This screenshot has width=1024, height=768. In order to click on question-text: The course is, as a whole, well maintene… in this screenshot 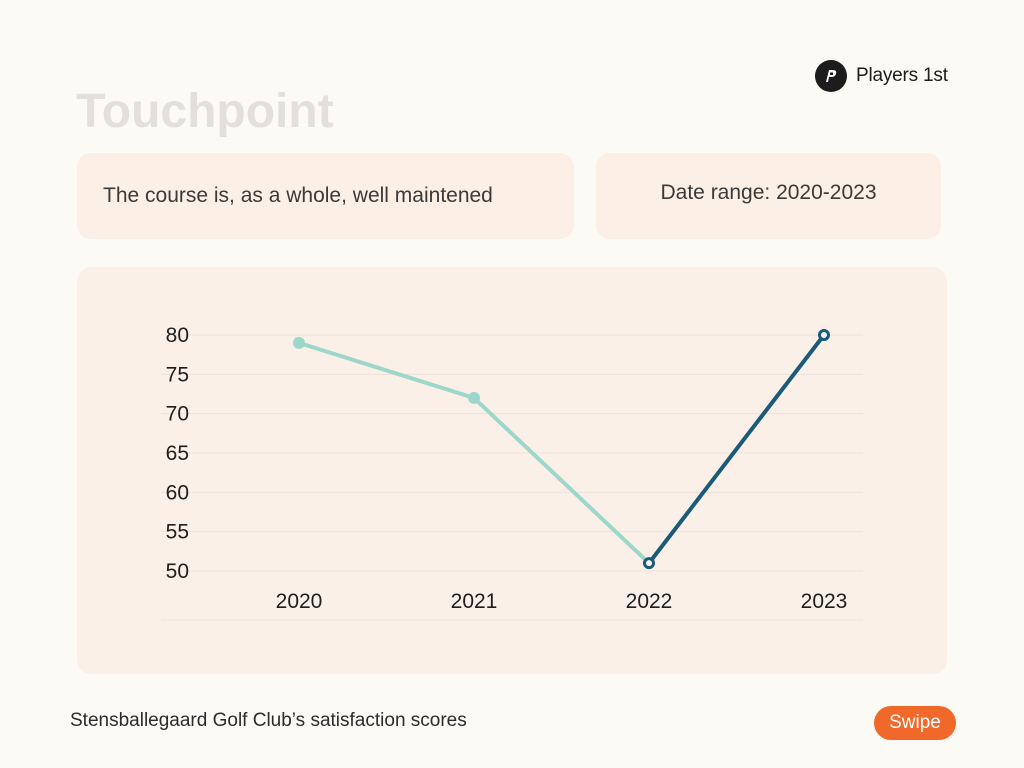, I will do `click(298, 195)`.